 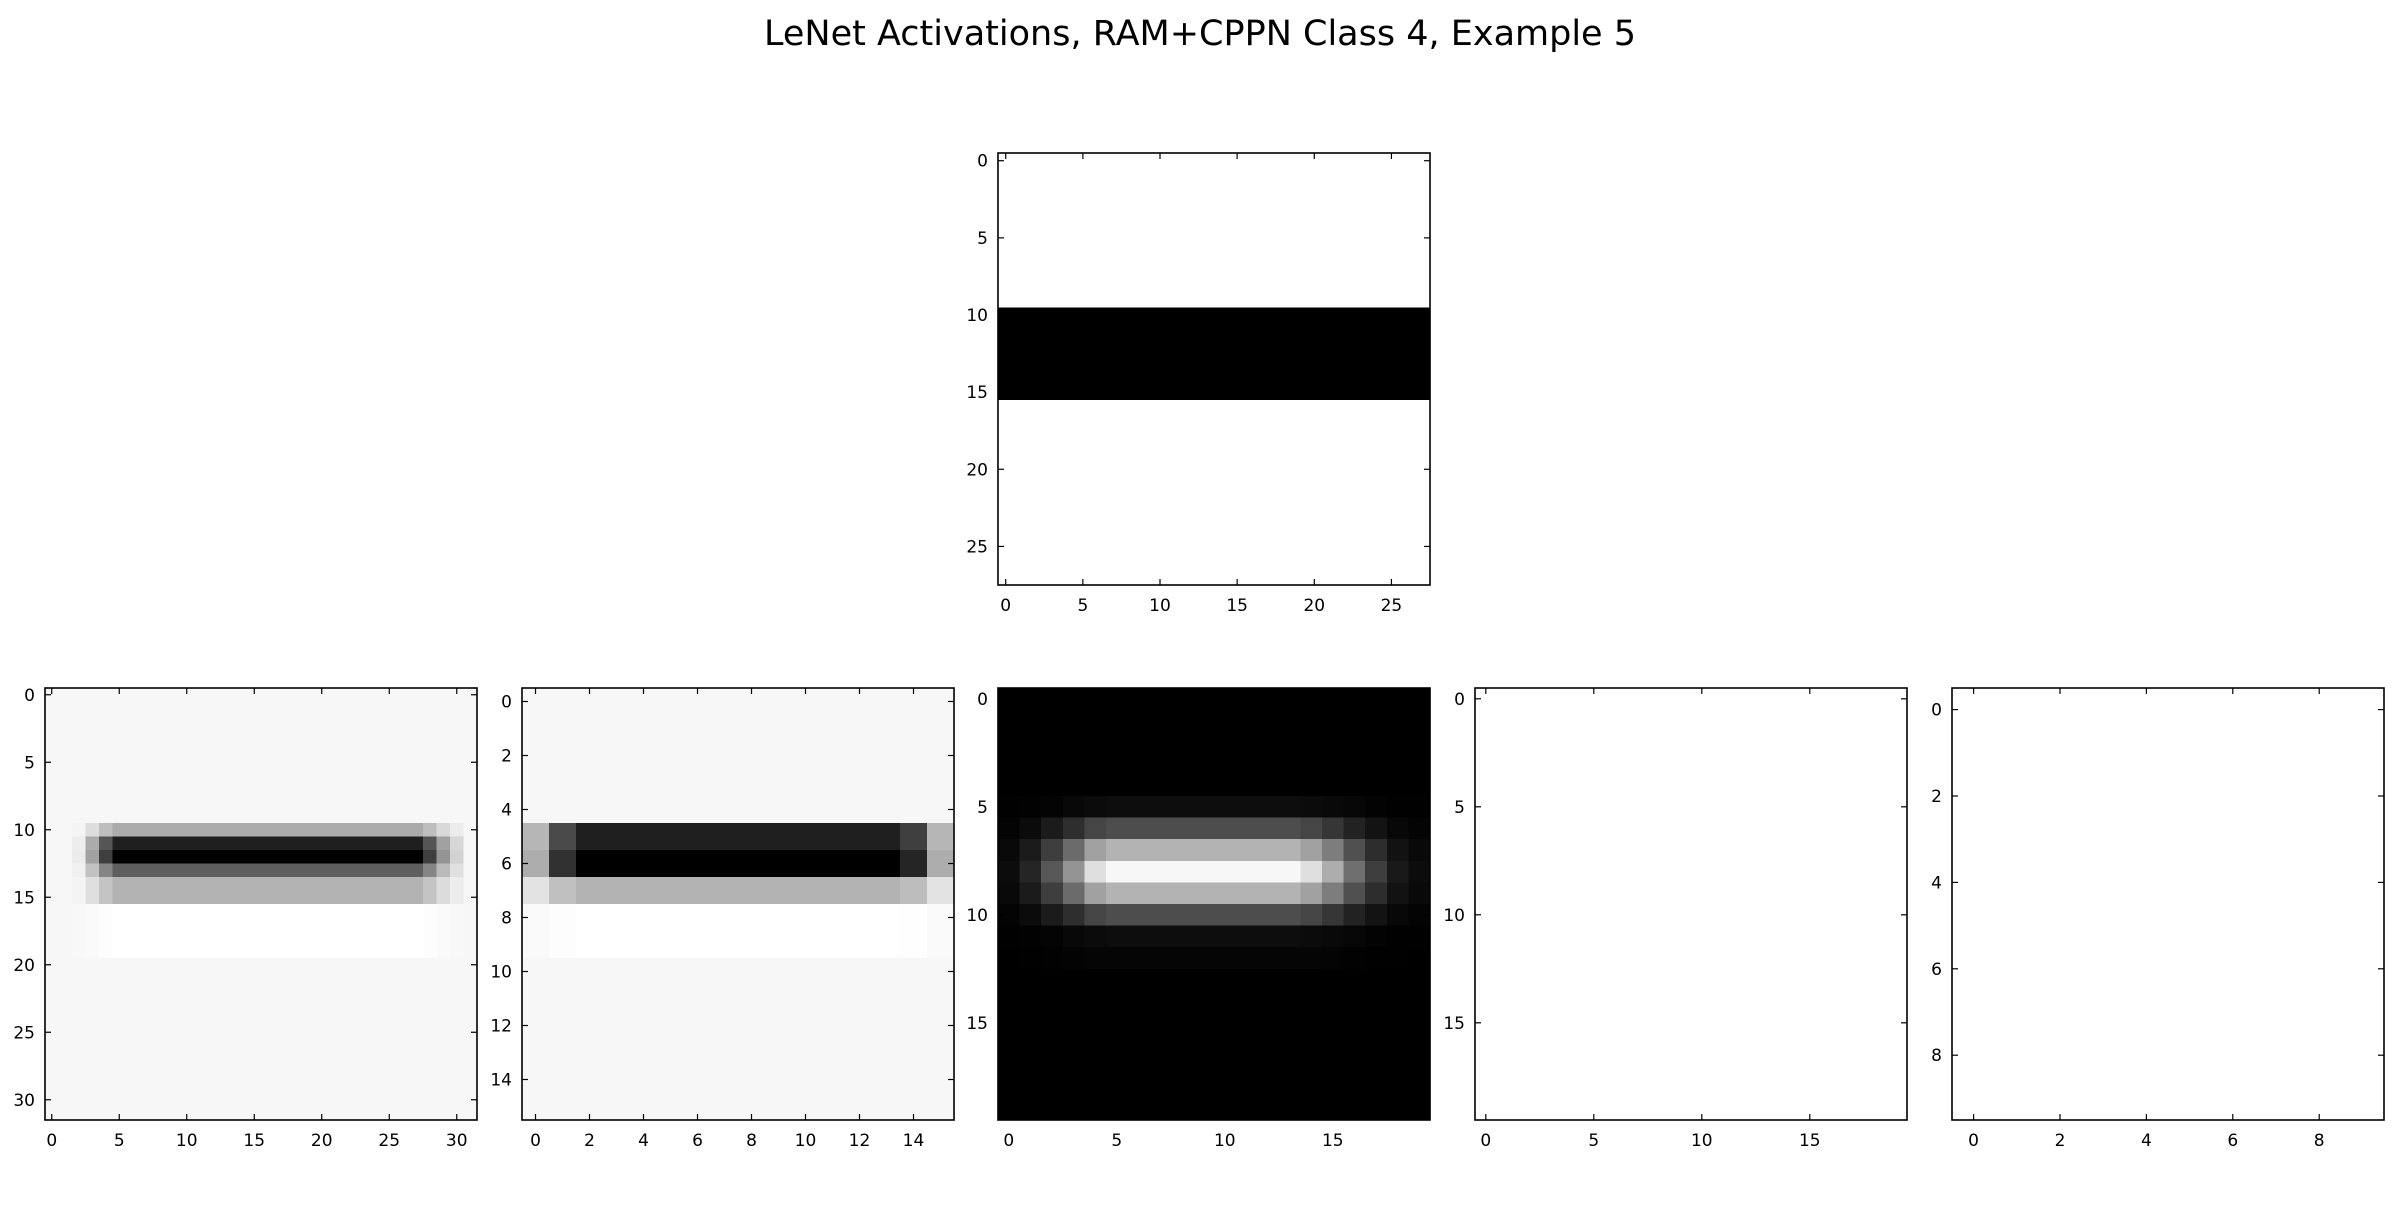 What do you see at coordinates (982, 239) in the screenshot?
I see `y-tick-label: 5` at bounding box center [982, 239].